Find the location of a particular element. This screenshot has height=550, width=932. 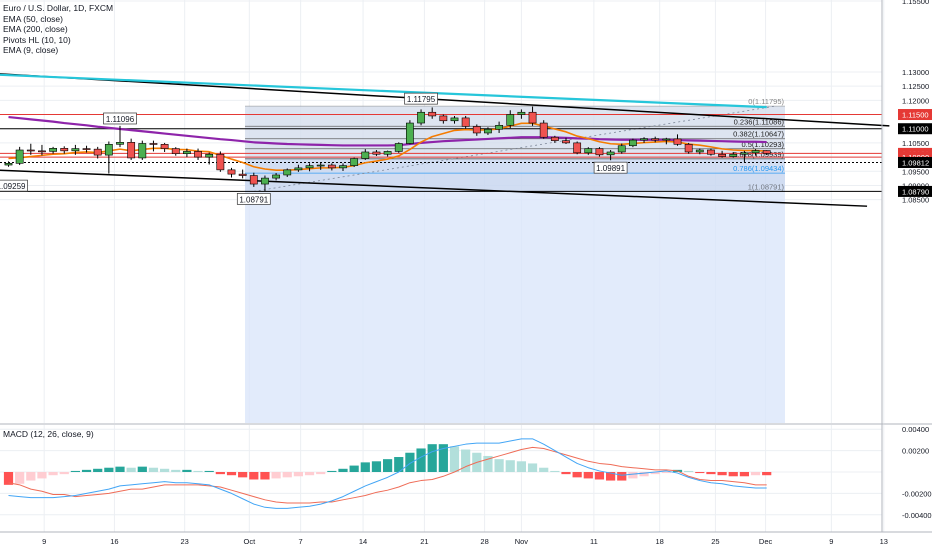

price-tick-label: 1.09500 is located at coordinates (915, 171).